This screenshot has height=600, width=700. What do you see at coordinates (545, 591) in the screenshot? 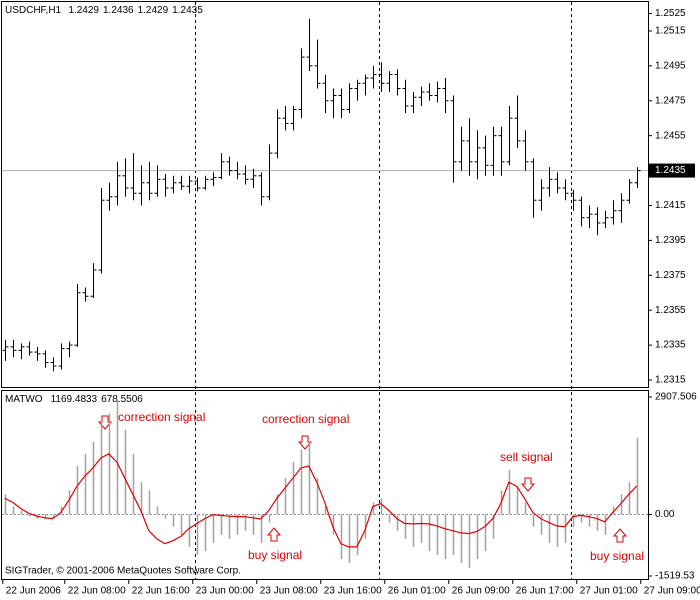
I see `x-tick-label: 26 Jun 17:00` at bounding box center [545, 591].